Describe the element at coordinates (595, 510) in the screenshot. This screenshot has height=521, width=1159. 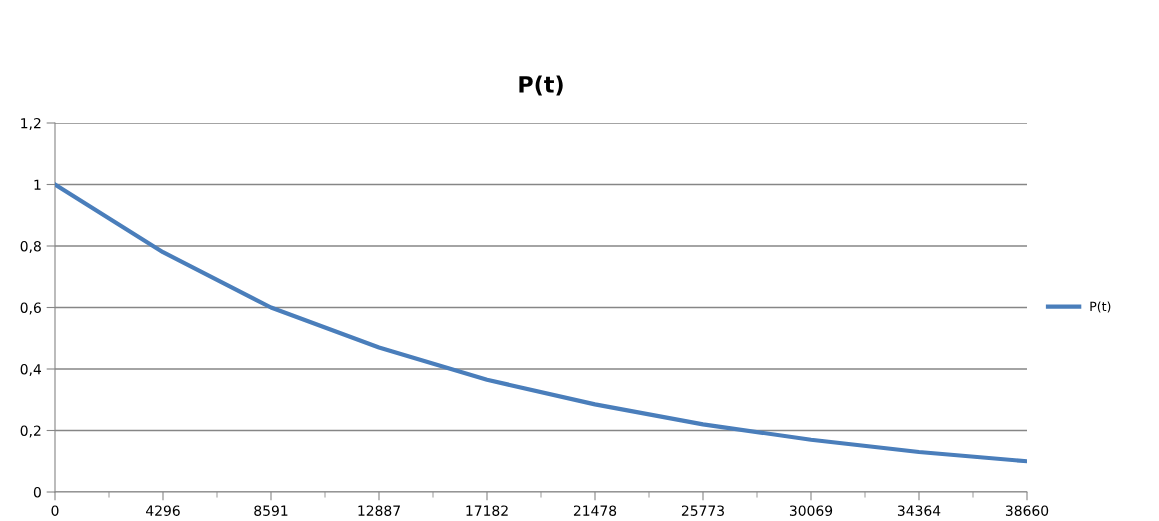
I see `x-tick-label: 21478` at that location.